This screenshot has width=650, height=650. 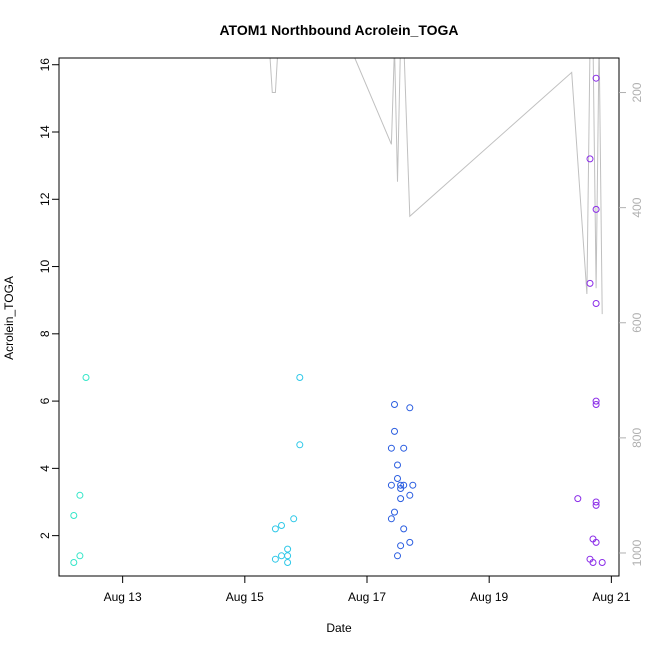 What do you see at coordinates (45, 535) in the screenshot?
I see `y-tick-label: 2` at bounding box center [45, 535].